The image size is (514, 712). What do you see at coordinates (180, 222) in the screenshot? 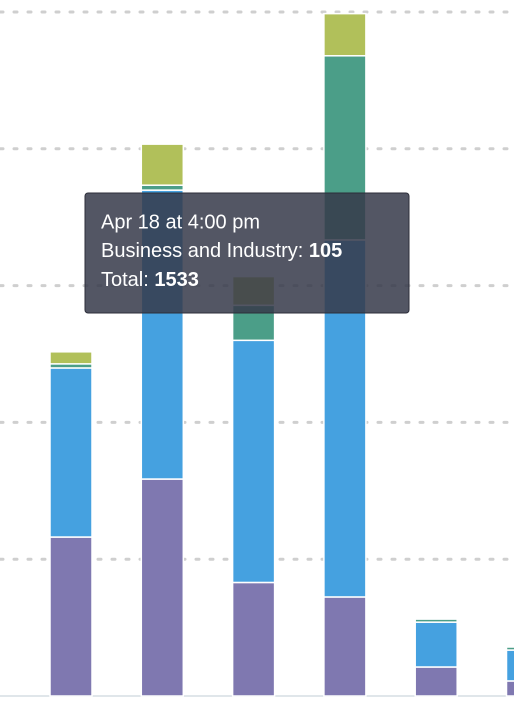
I see `tooltip-title: Apr 18 at 4:00 pm` at bounding box center [180, 222].